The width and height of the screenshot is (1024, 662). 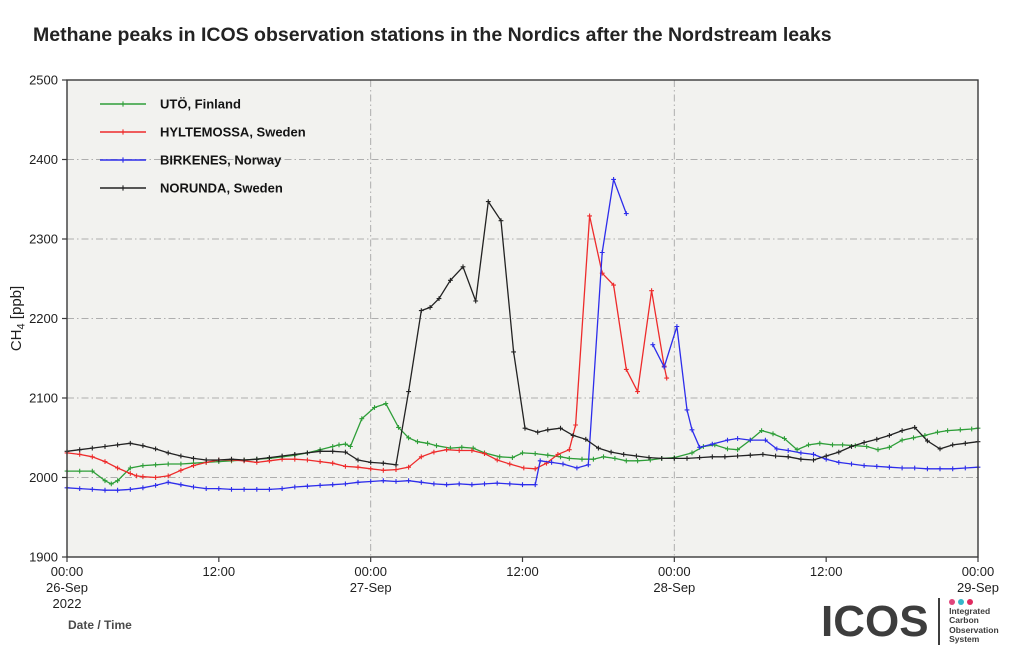 I want to click on tagline-line: Integrated, so click(x=970, y=610).